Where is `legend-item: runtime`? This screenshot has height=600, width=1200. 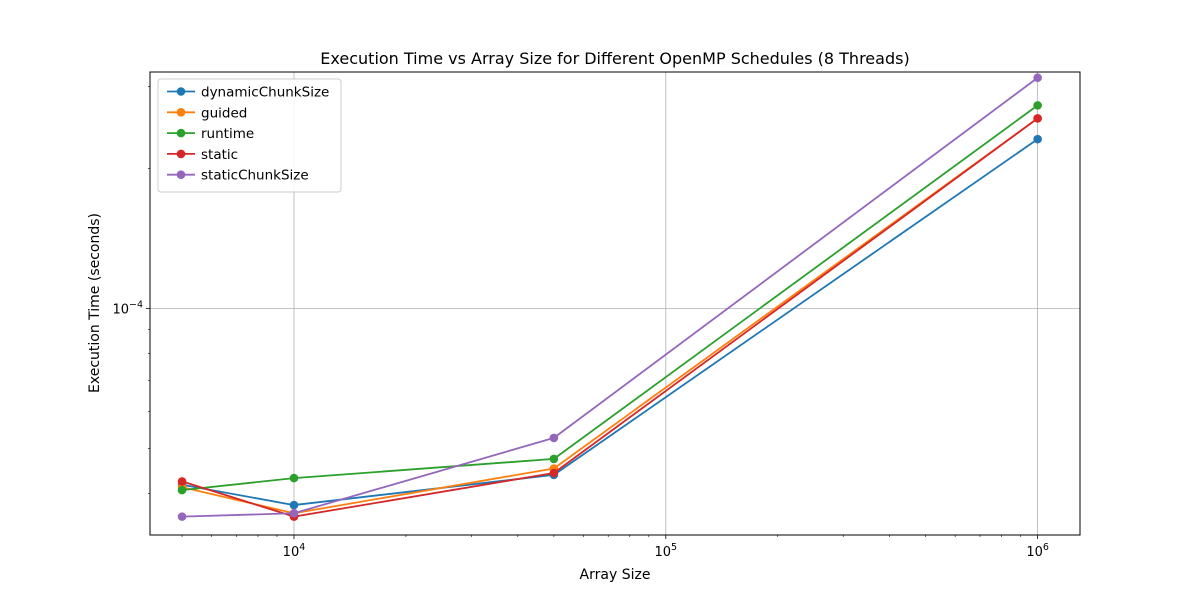
legend-item: runtime is located at coordinates (210, 134).